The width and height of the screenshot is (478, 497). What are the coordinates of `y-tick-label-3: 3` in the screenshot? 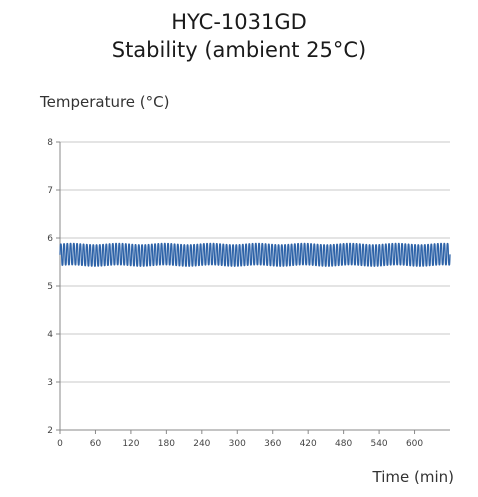 It's located at (50, 383).